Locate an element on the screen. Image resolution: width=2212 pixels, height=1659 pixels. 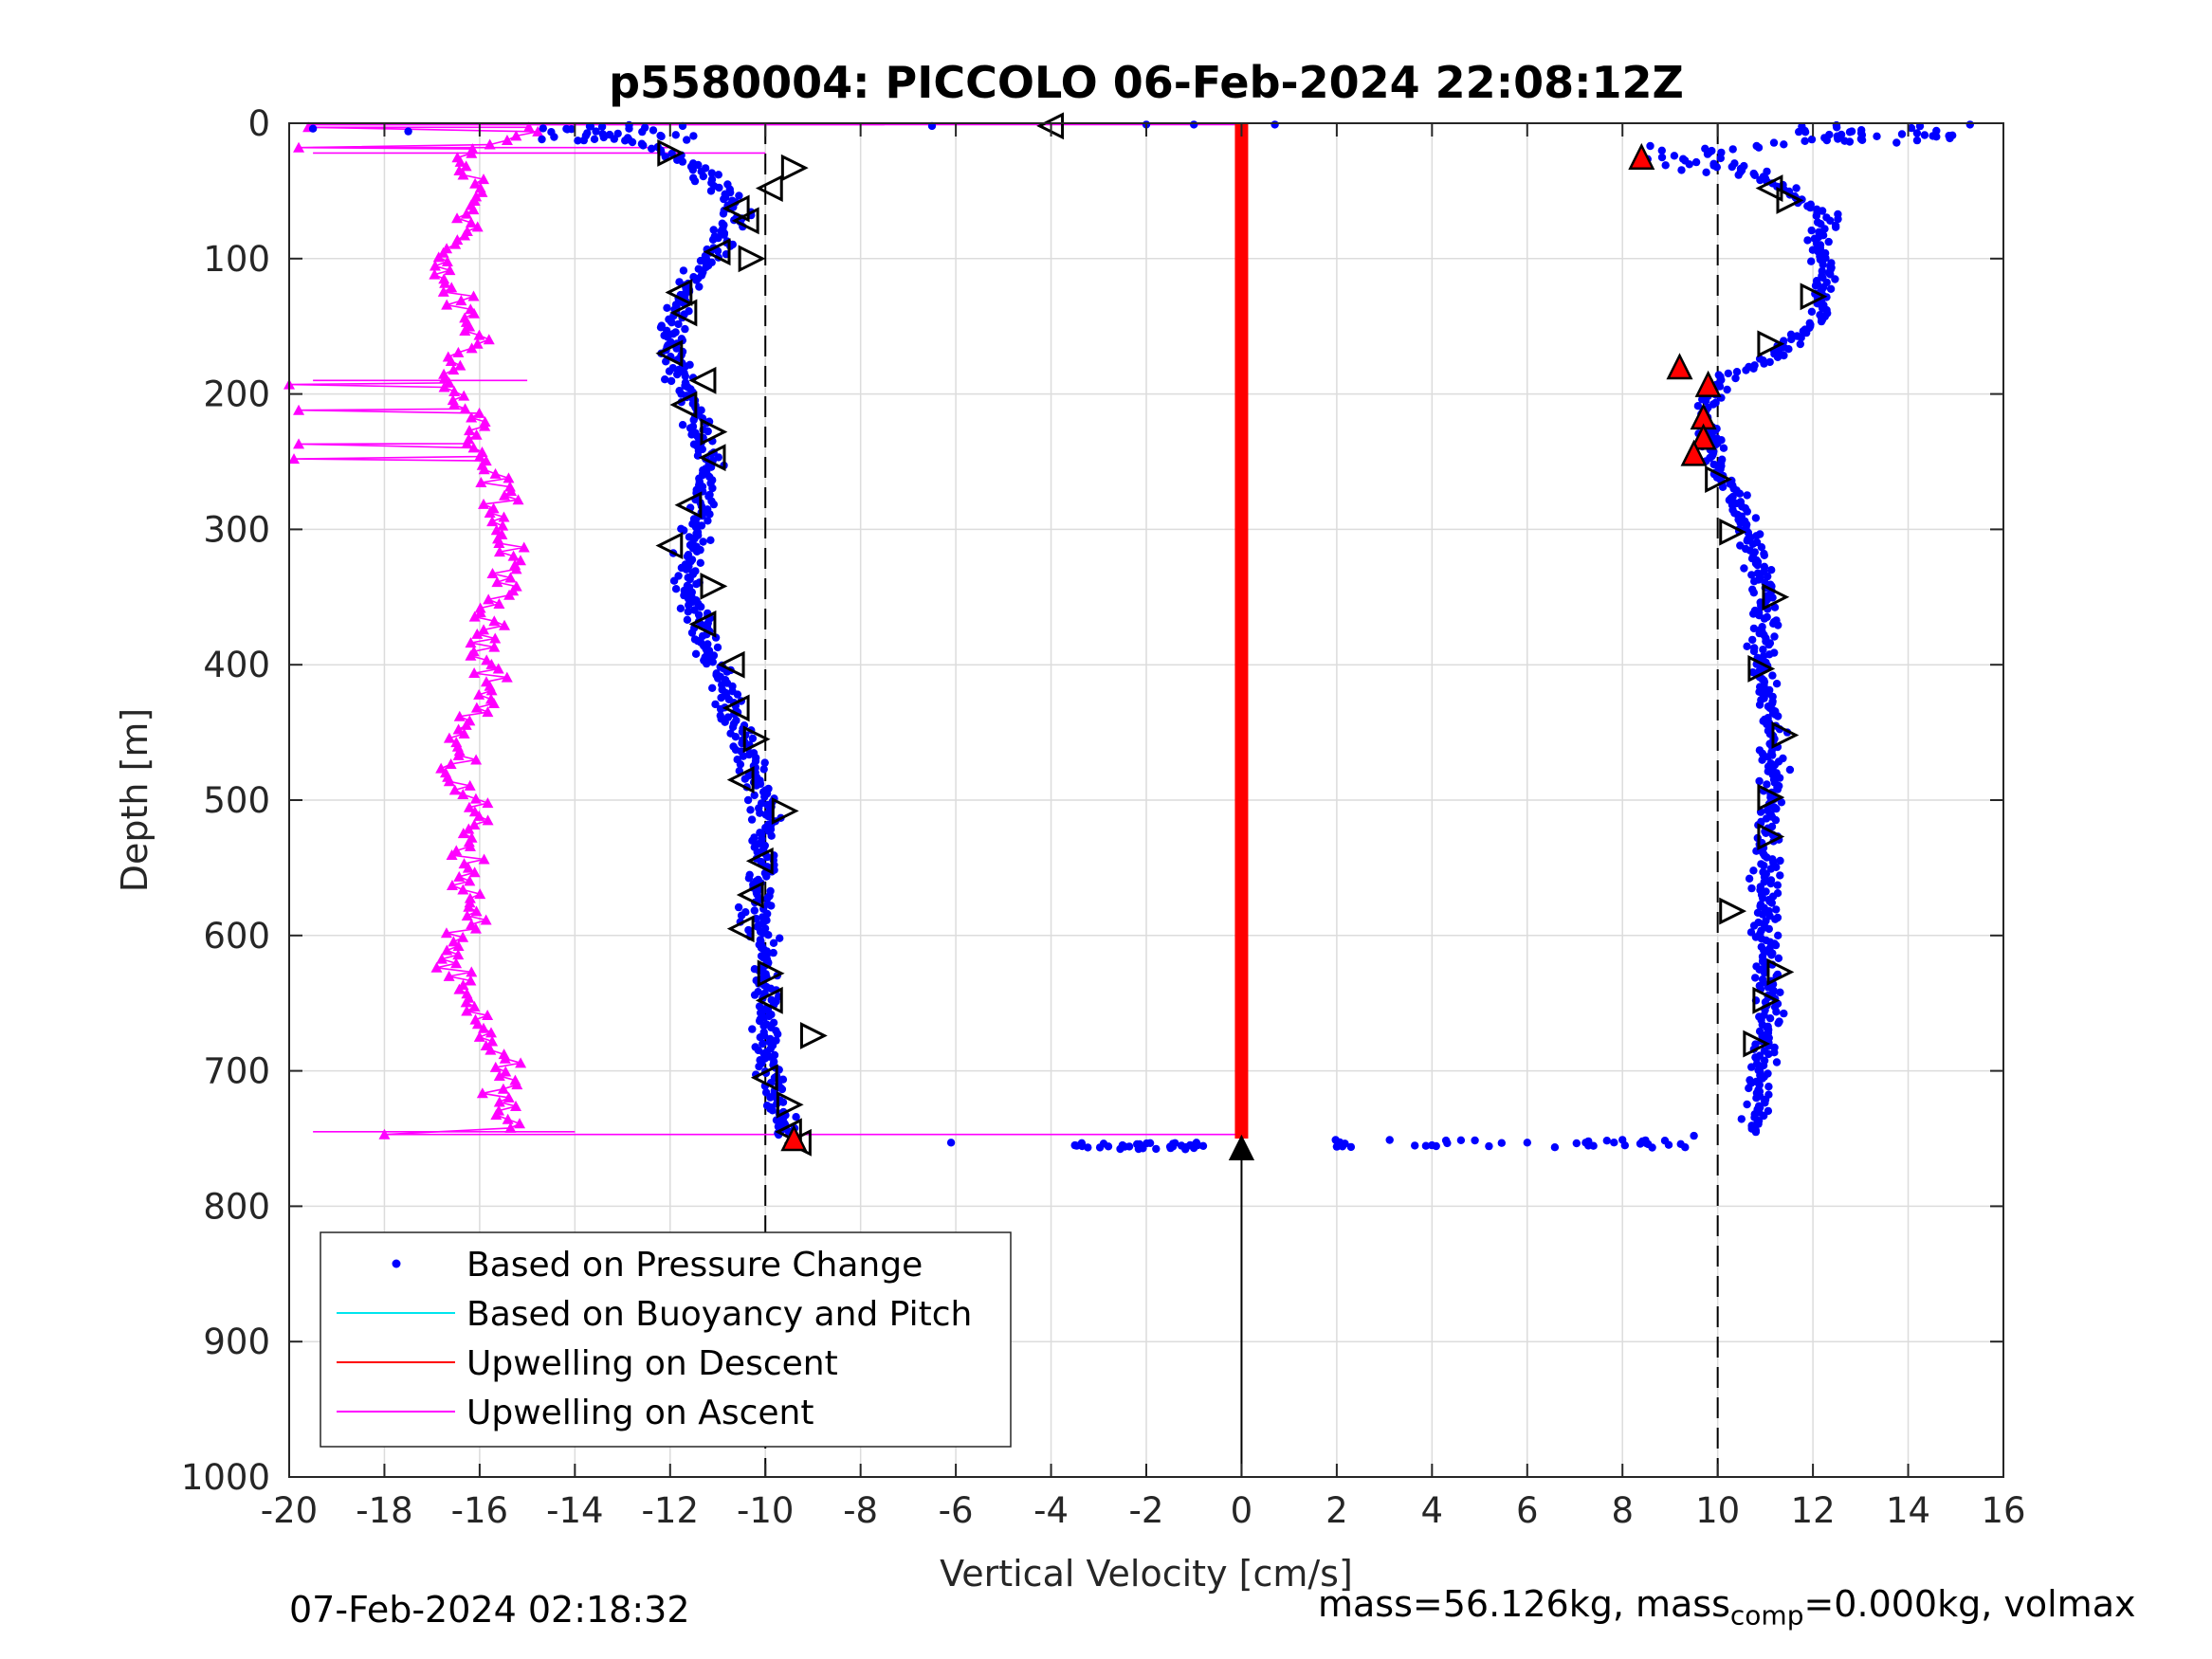
x-tick-label: 4 is located at coordinates (1432, 1510).